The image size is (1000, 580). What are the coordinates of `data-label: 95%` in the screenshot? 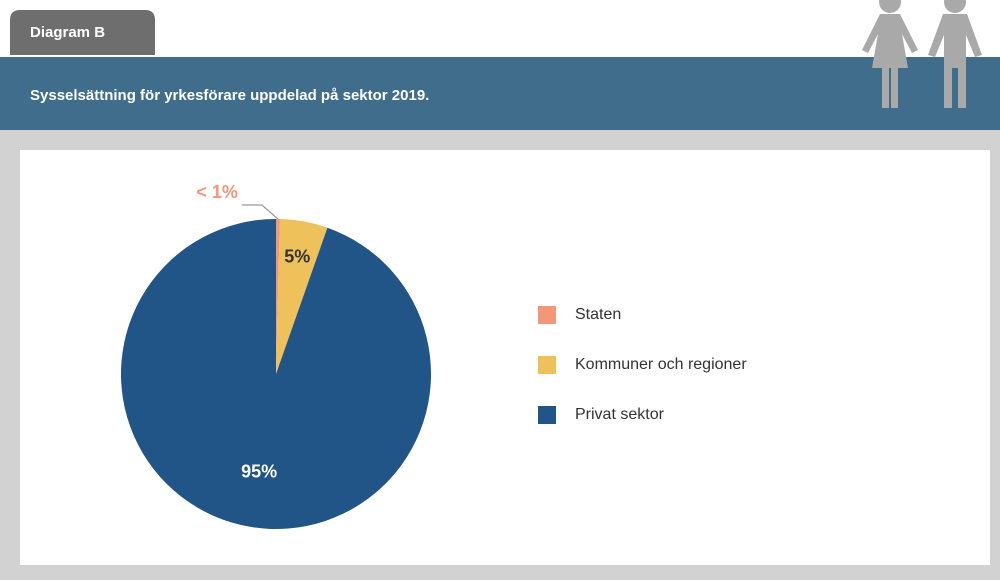 It's located at (259, 471).